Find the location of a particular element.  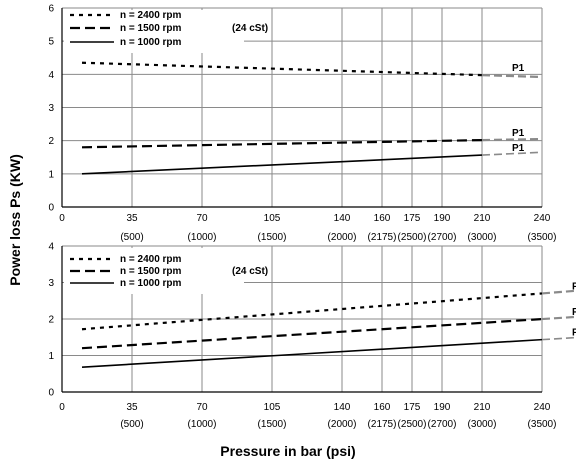

y-tick-label: 5 is located at coordinates (51, 42).